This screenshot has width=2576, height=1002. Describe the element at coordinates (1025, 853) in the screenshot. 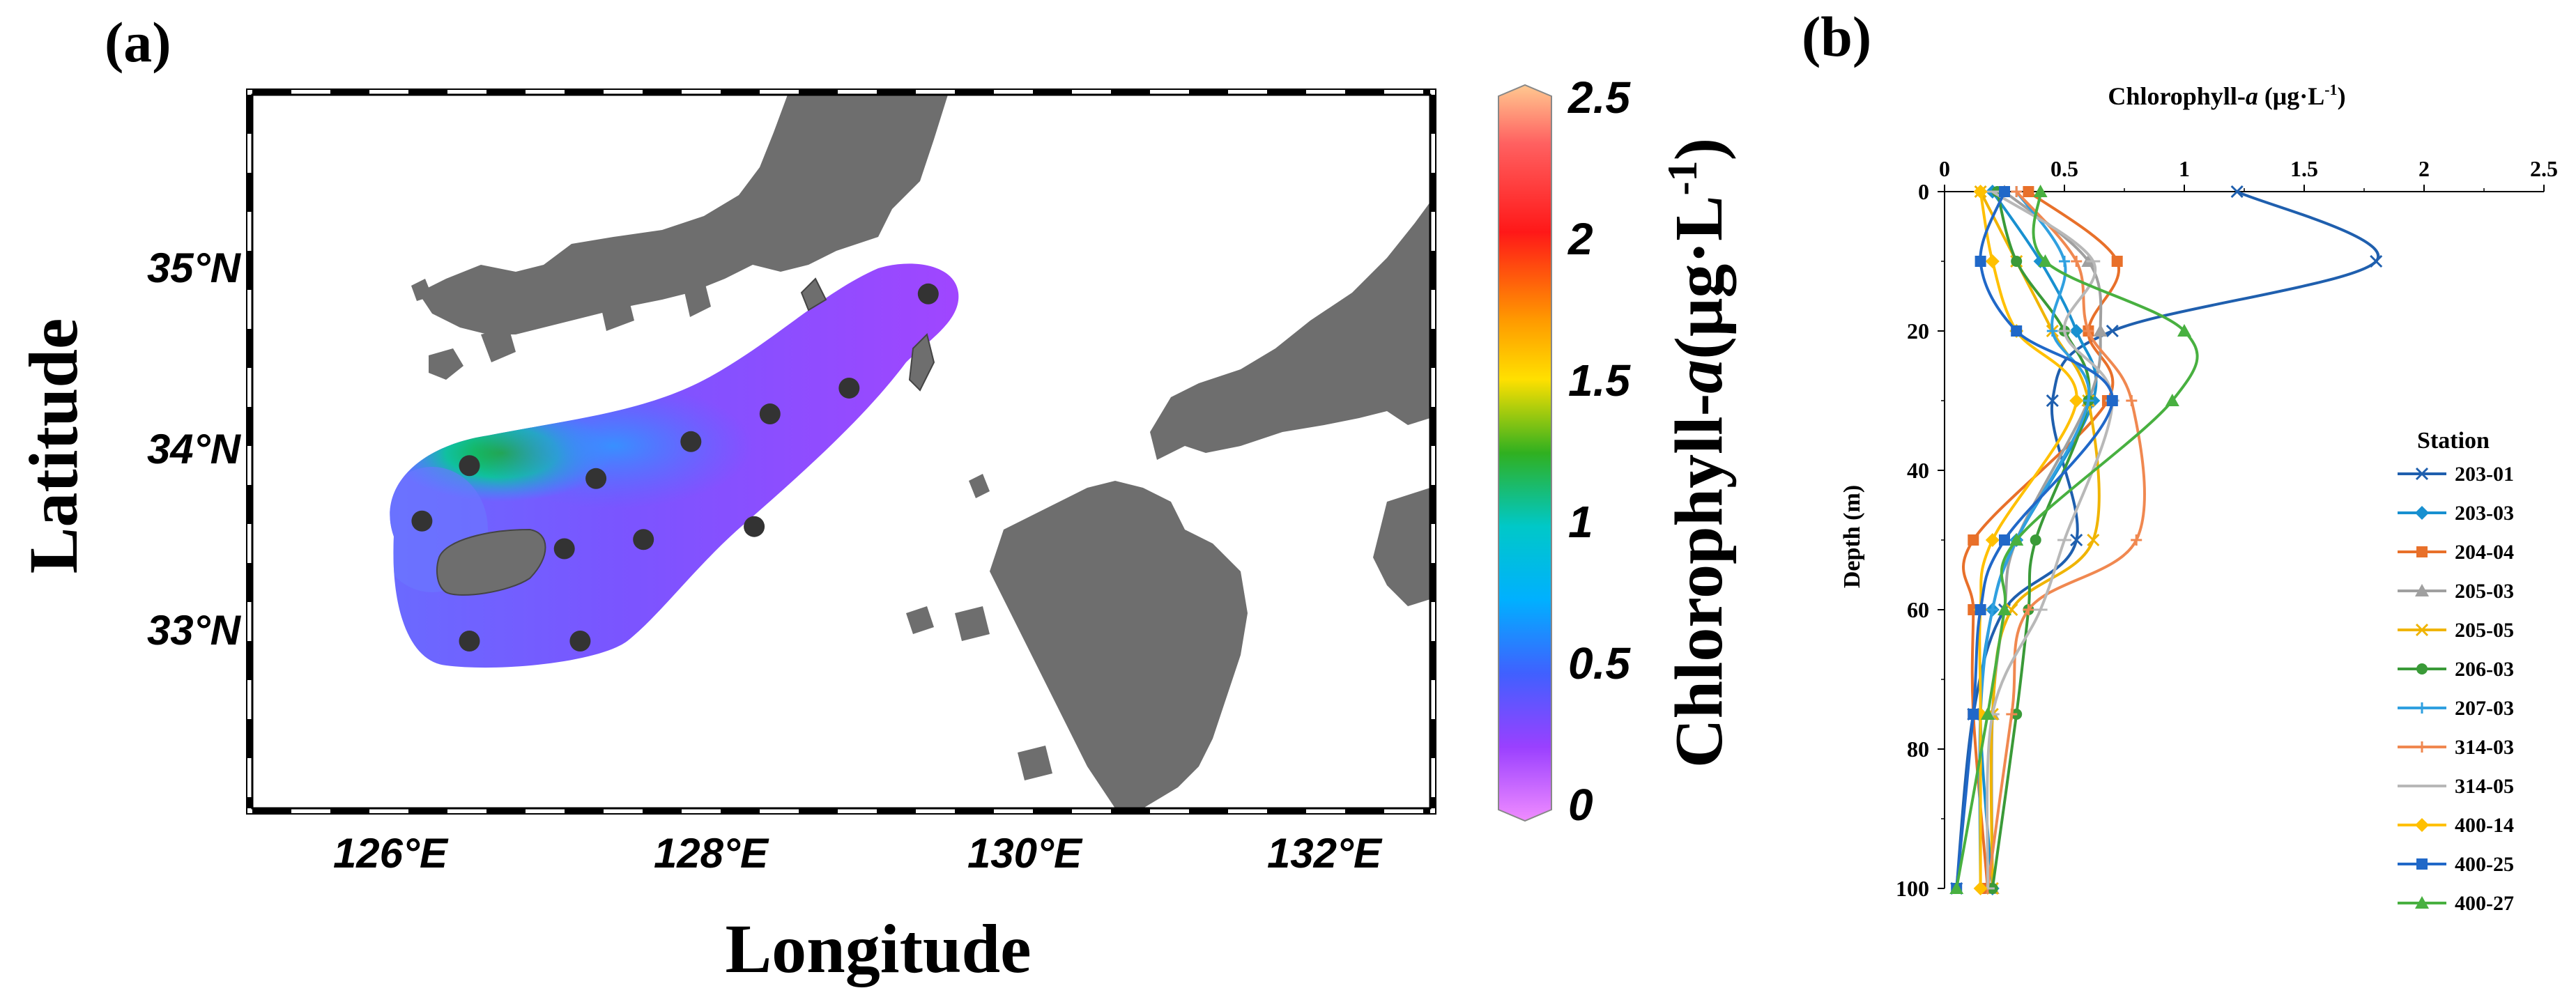

I see `x-tick-130: 130°E` at that location.